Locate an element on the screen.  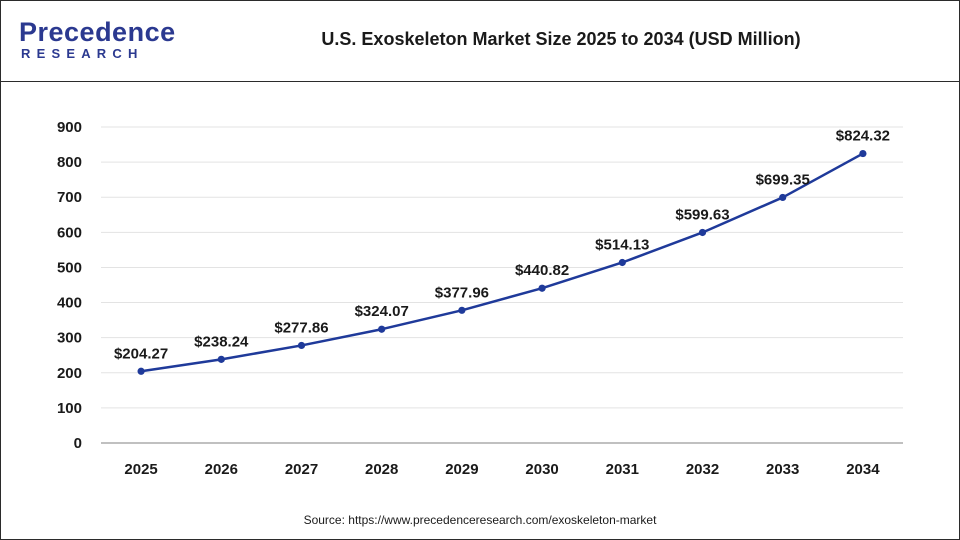
y-tick-label: 600 is located at coordinates (69, 232).